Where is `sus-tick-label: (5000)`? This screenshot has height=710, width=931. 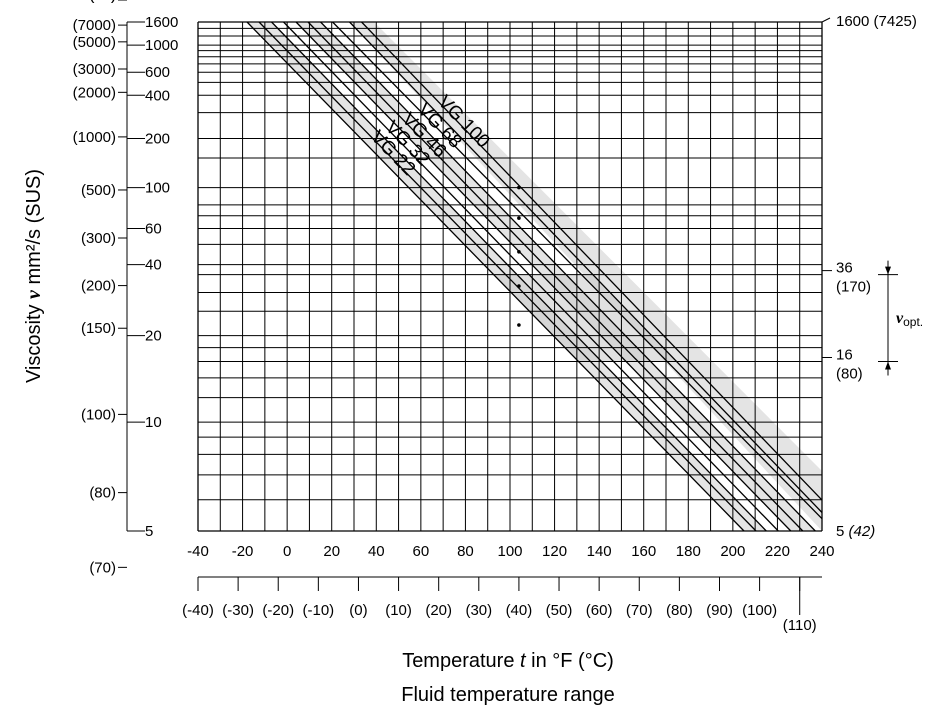
sus-tick-label: (5000) is located at coordinates (94, 42).